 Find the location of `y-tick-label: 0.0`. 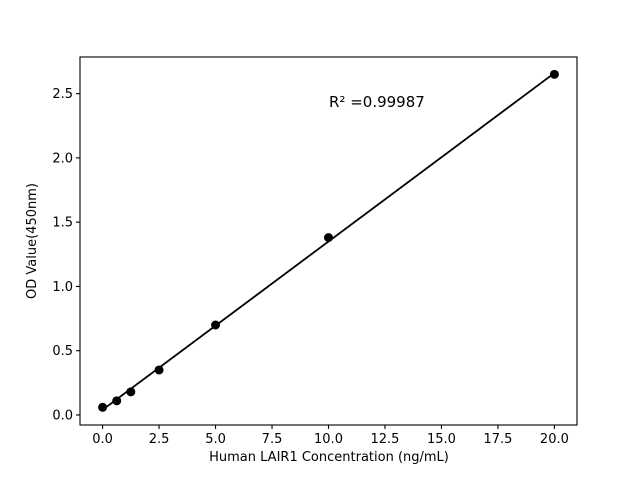

y-tick-label: 0.0 is located at coordinates (62, 415).